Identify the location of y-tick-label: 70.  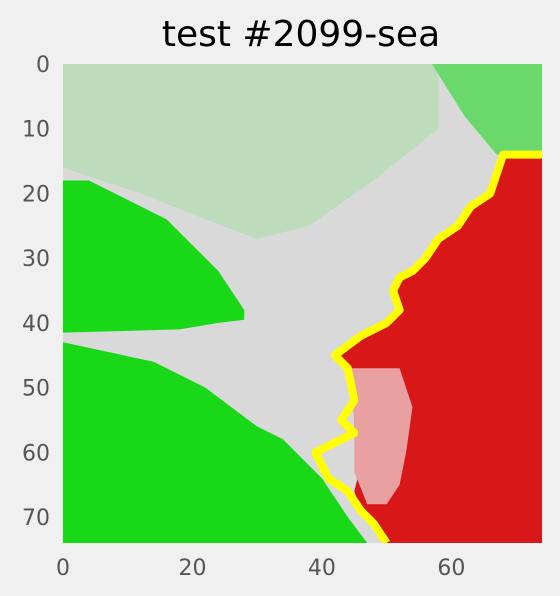
(36, 518).